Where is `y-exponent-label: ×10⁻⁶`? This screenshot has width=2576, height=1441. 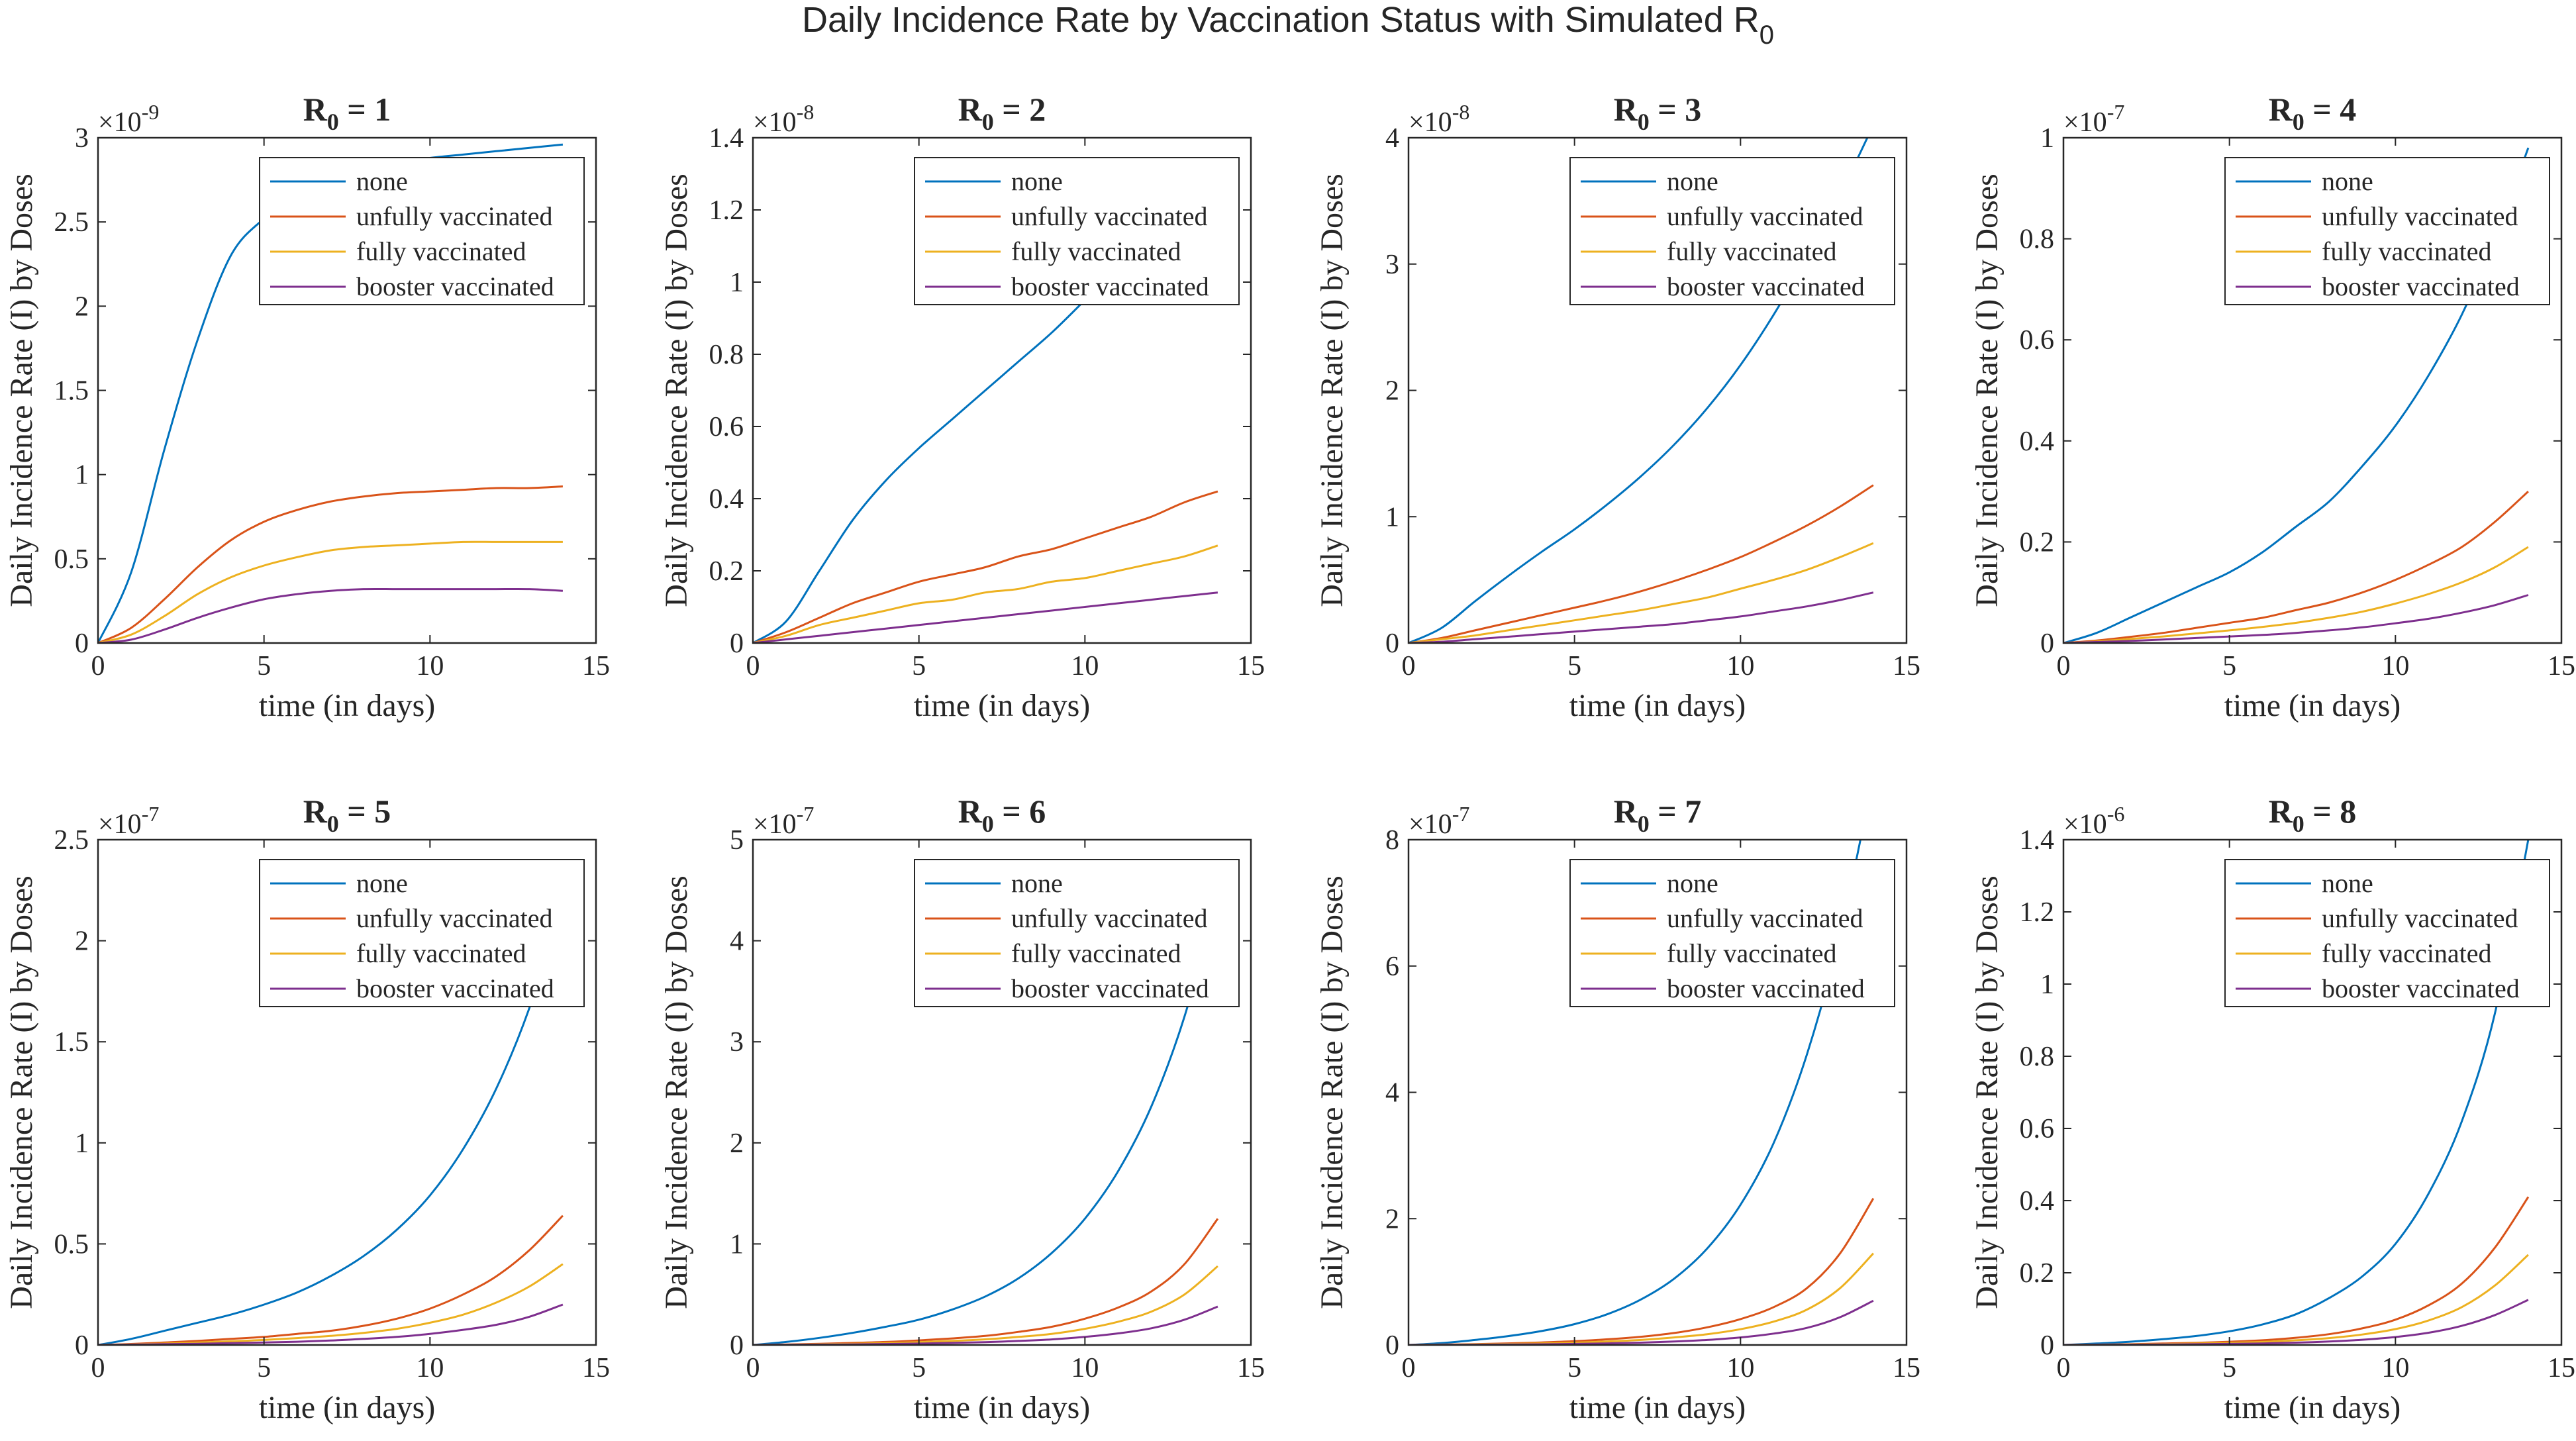
y-exponent-label: ×10⁻⁶ is located at coordinates (2093, 821).